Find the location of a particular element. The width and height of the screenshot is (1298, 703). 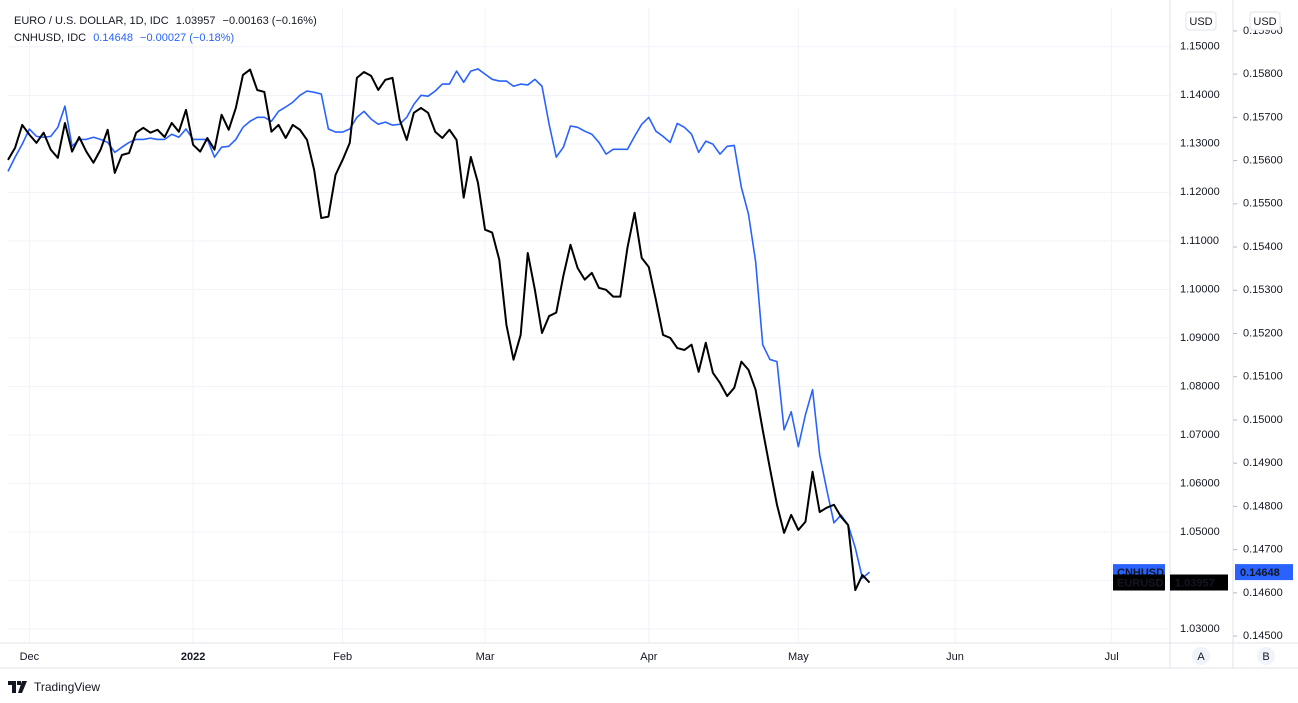

y2-tick-label: 0.14900 is located at coordinates (1263, 463).